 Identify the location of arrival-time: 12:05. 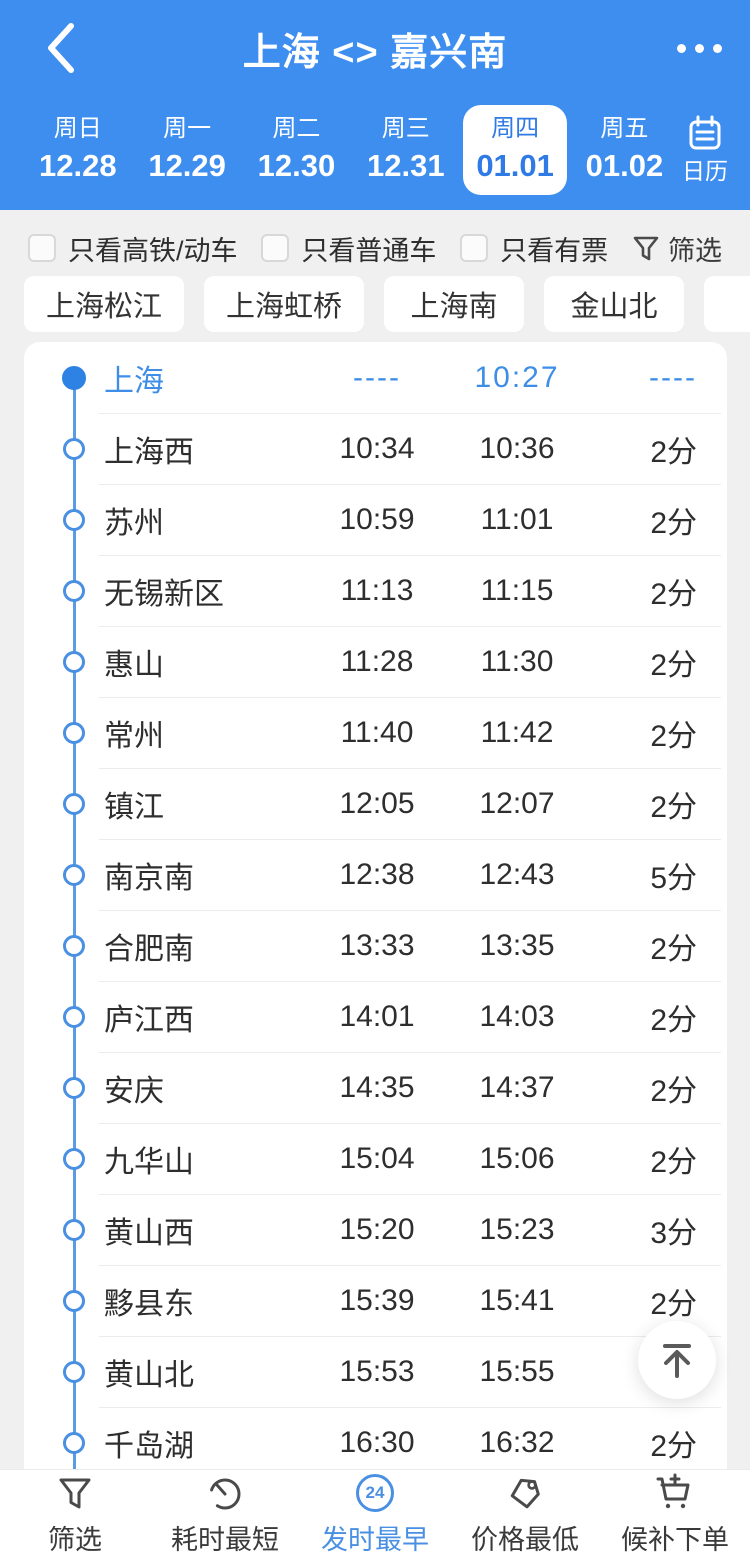
(377, 803).